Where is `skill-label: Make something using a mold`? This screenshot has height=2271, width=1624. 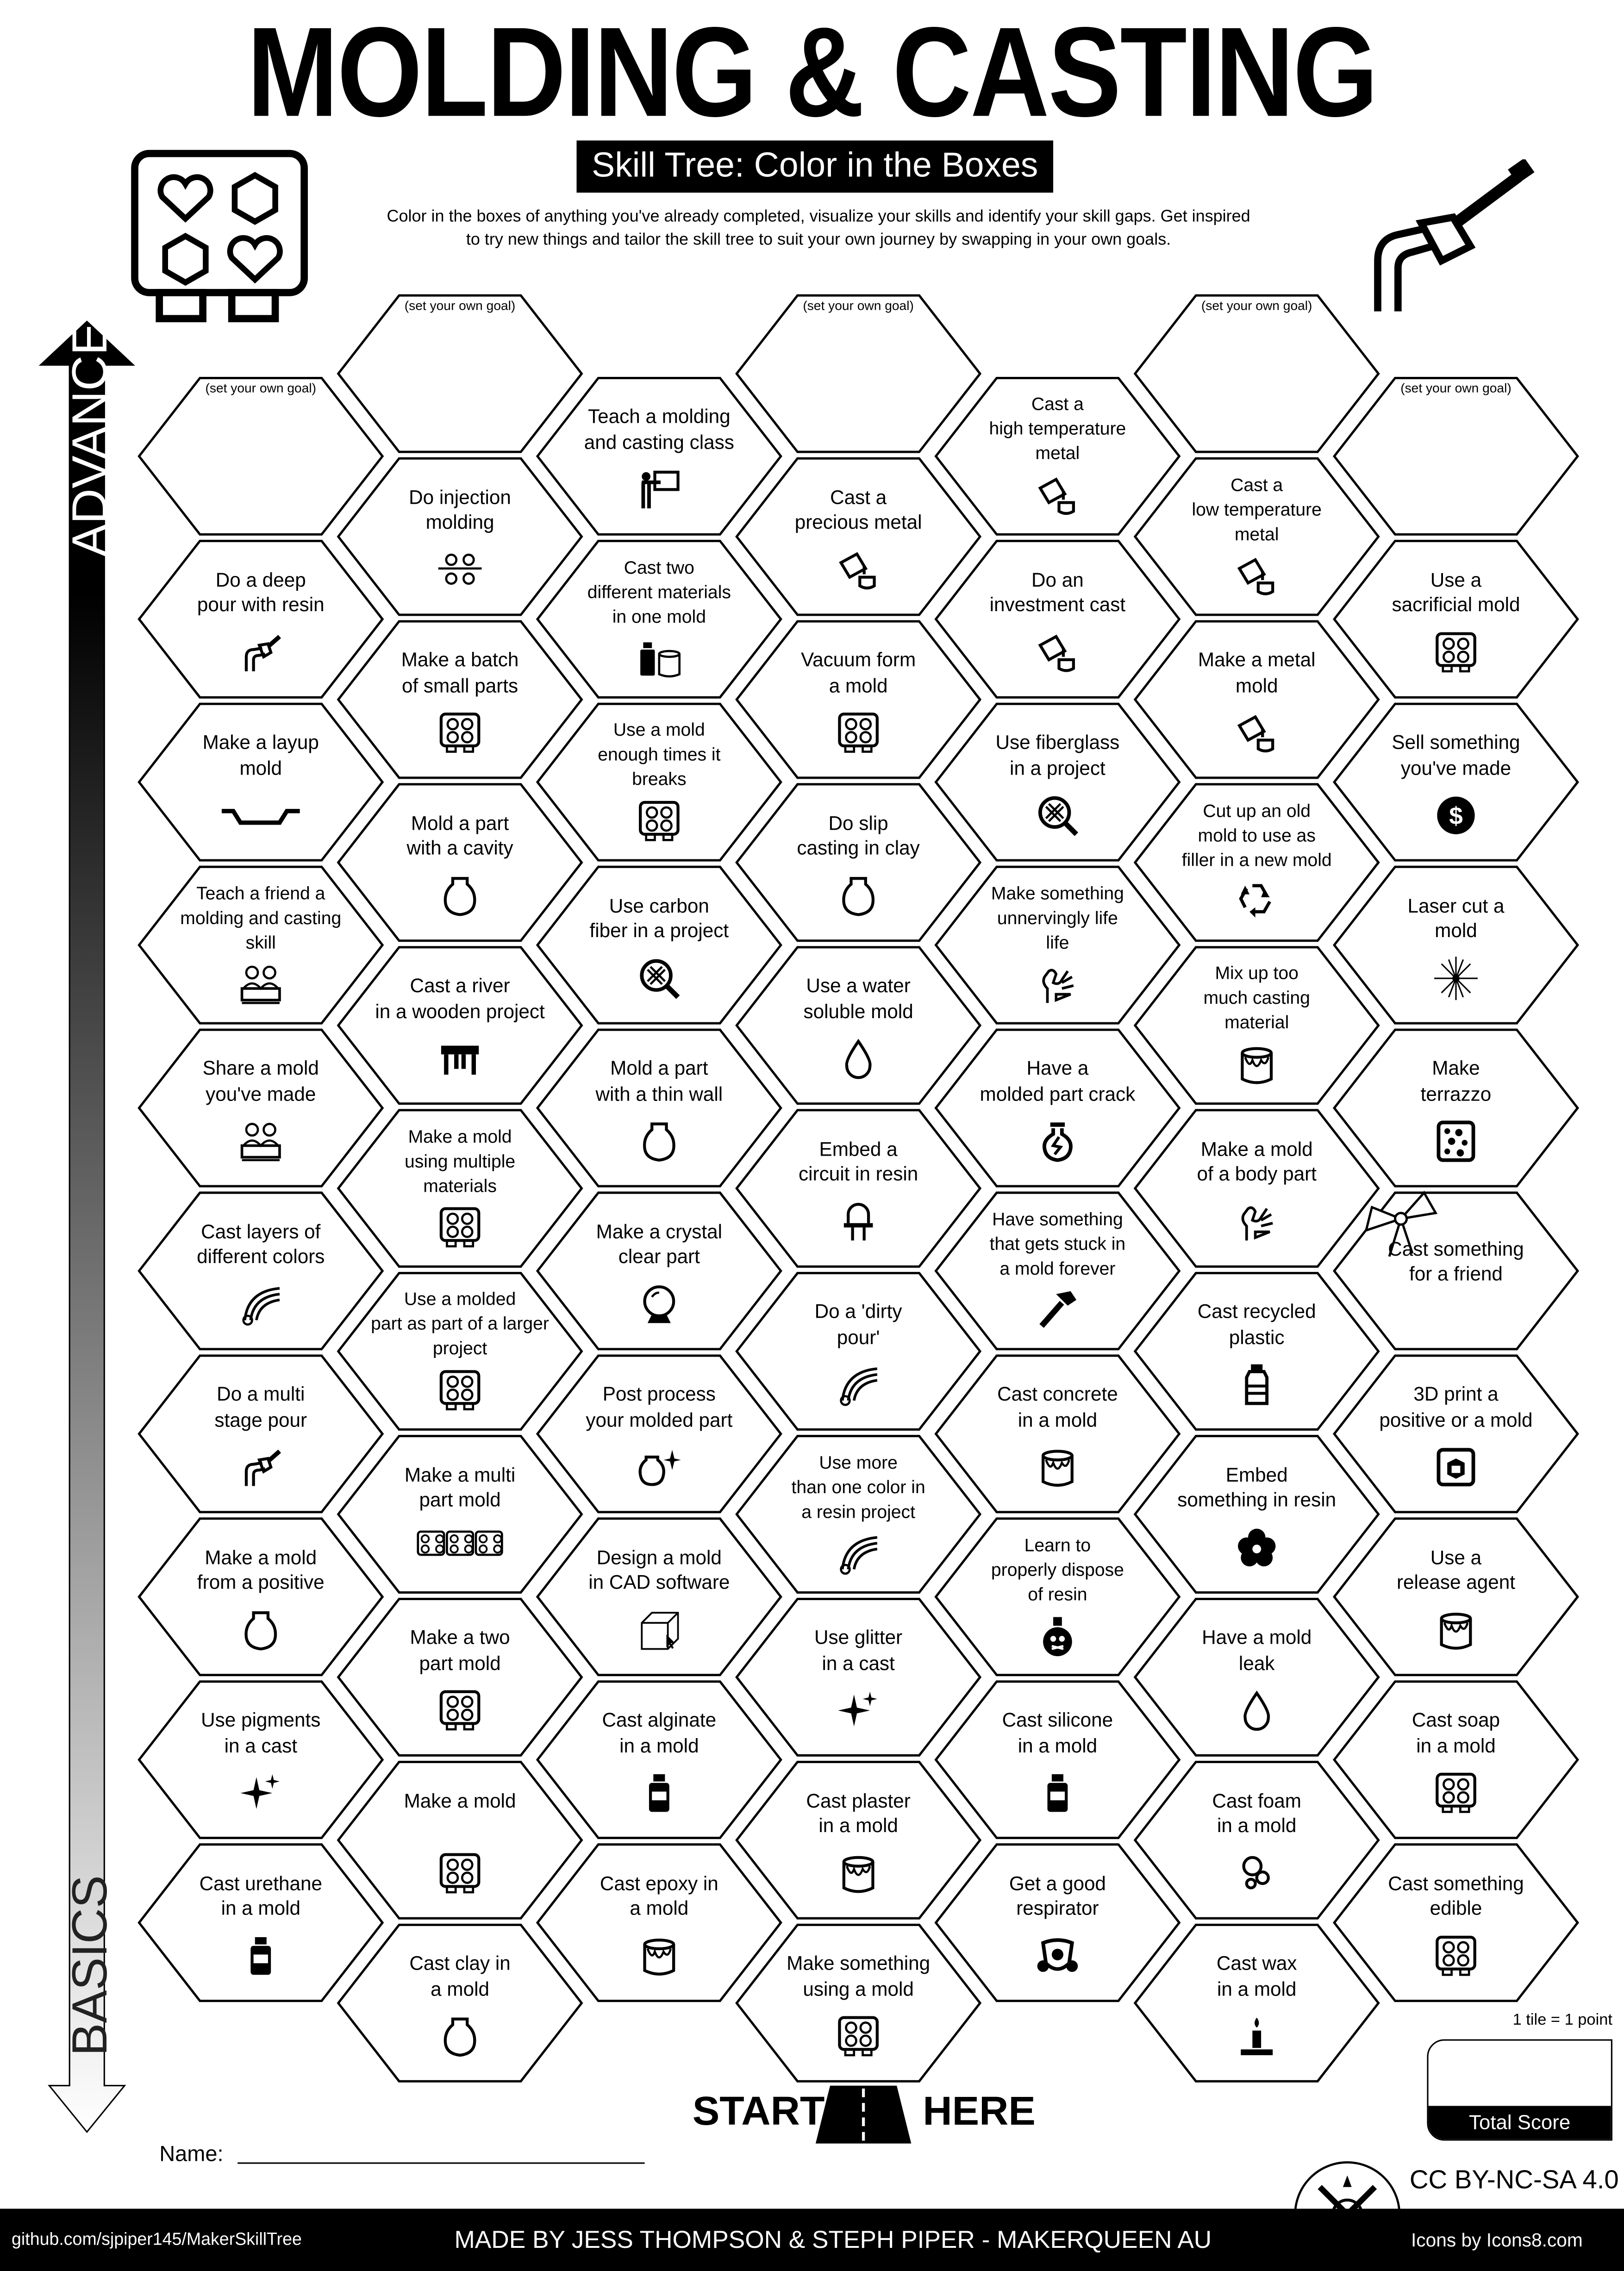 skill-label: Make something using a mold is located at coordinates (859, 1976).